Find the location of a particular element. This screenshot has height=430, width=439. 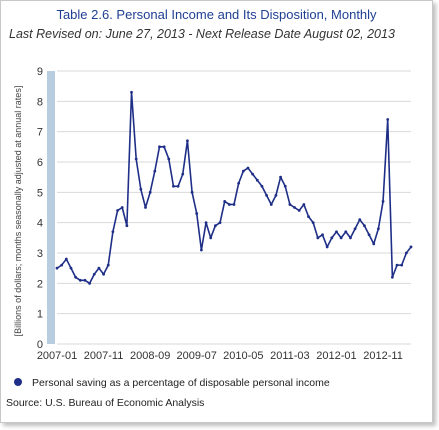

x-tick-label-2008-09: 2008-09 is located at coordinates (150, 356).